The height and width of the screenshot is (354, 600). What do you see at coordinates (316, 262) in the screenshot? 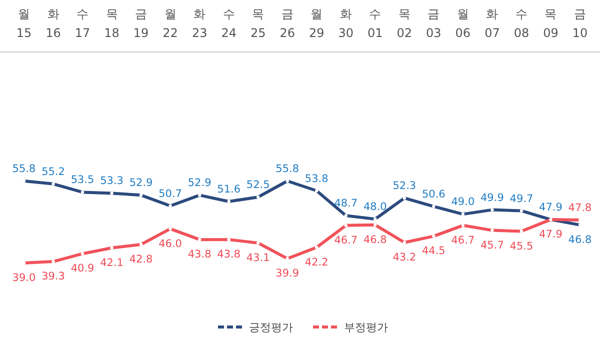
I see `data-label: 42.2` at bounding box center [316, 262].